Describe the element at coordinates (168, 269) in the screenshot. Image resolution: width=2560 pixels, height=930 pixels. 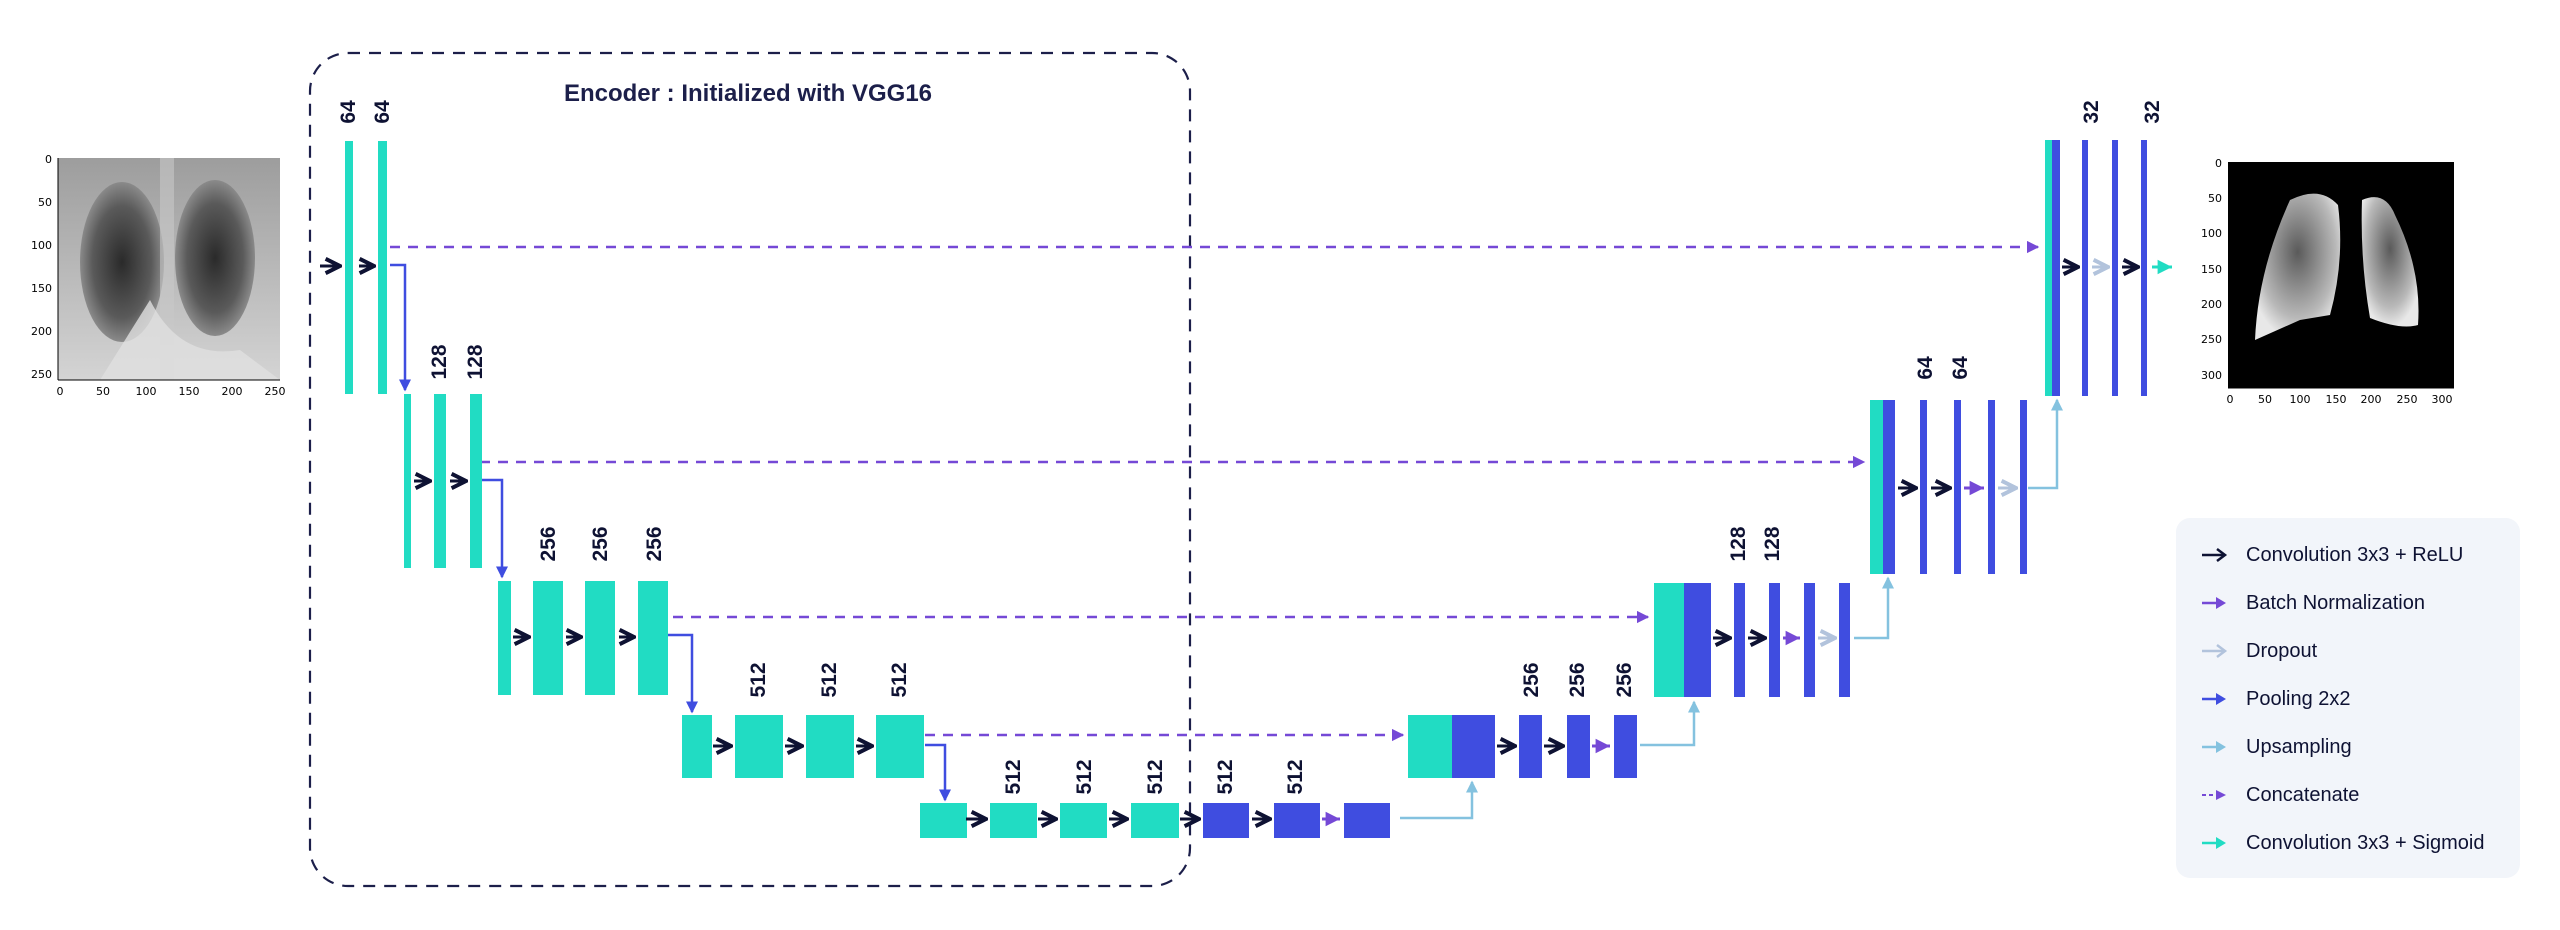
I see `input-image` at that location.